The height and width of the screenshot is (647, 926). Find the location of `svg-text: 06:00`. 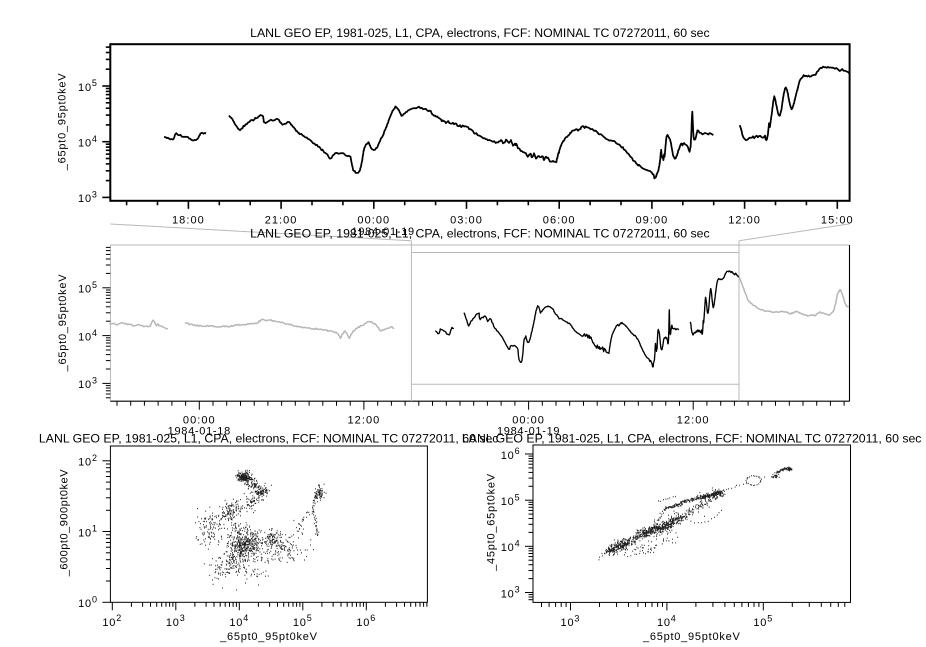

svg-text: 06:00 is located at coordinates (559, 220).